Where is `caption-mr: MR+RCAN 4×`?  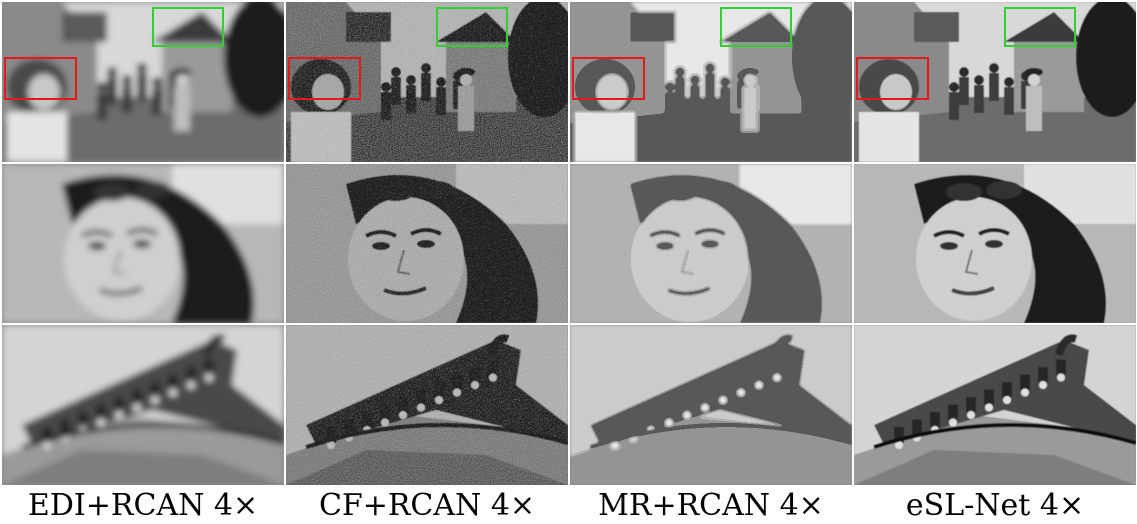 caption-mr: MR+RCAN 4× is located at coordinates (711, 505).